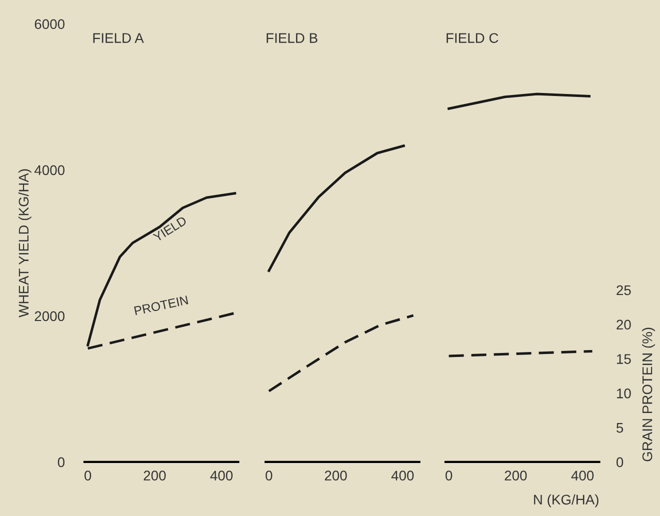  What do you see at coordinates (161, 269) in the screenshot?
I see `line-series` at bounding box center [161, 269].